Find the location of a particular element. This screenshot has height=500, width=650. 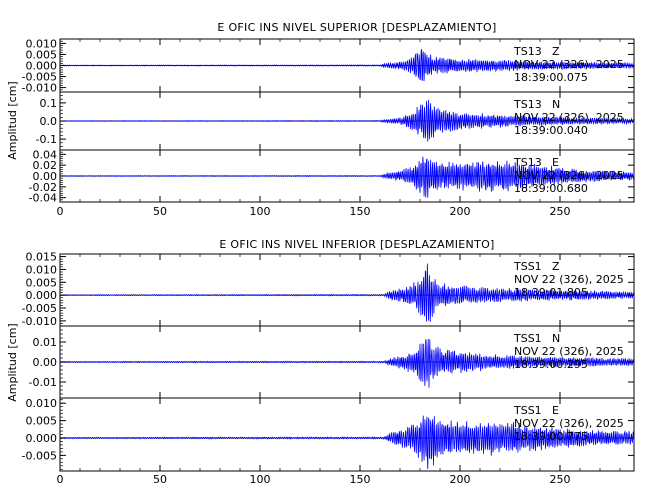

y-tick-label: 0.1 is located at coordinates (49, 103).